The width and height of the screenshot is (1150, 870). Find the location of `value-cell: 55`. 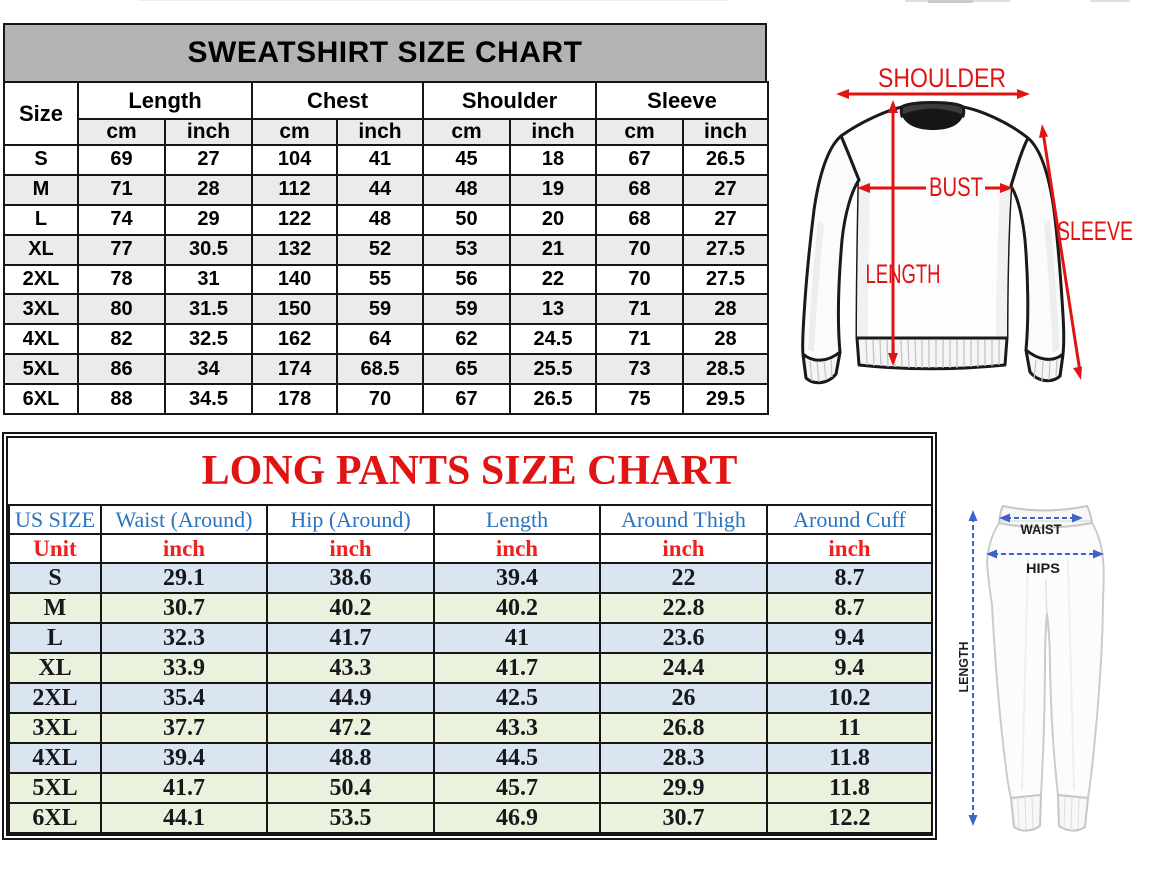

value-cell: 55 is located at coordinates (380, 279).